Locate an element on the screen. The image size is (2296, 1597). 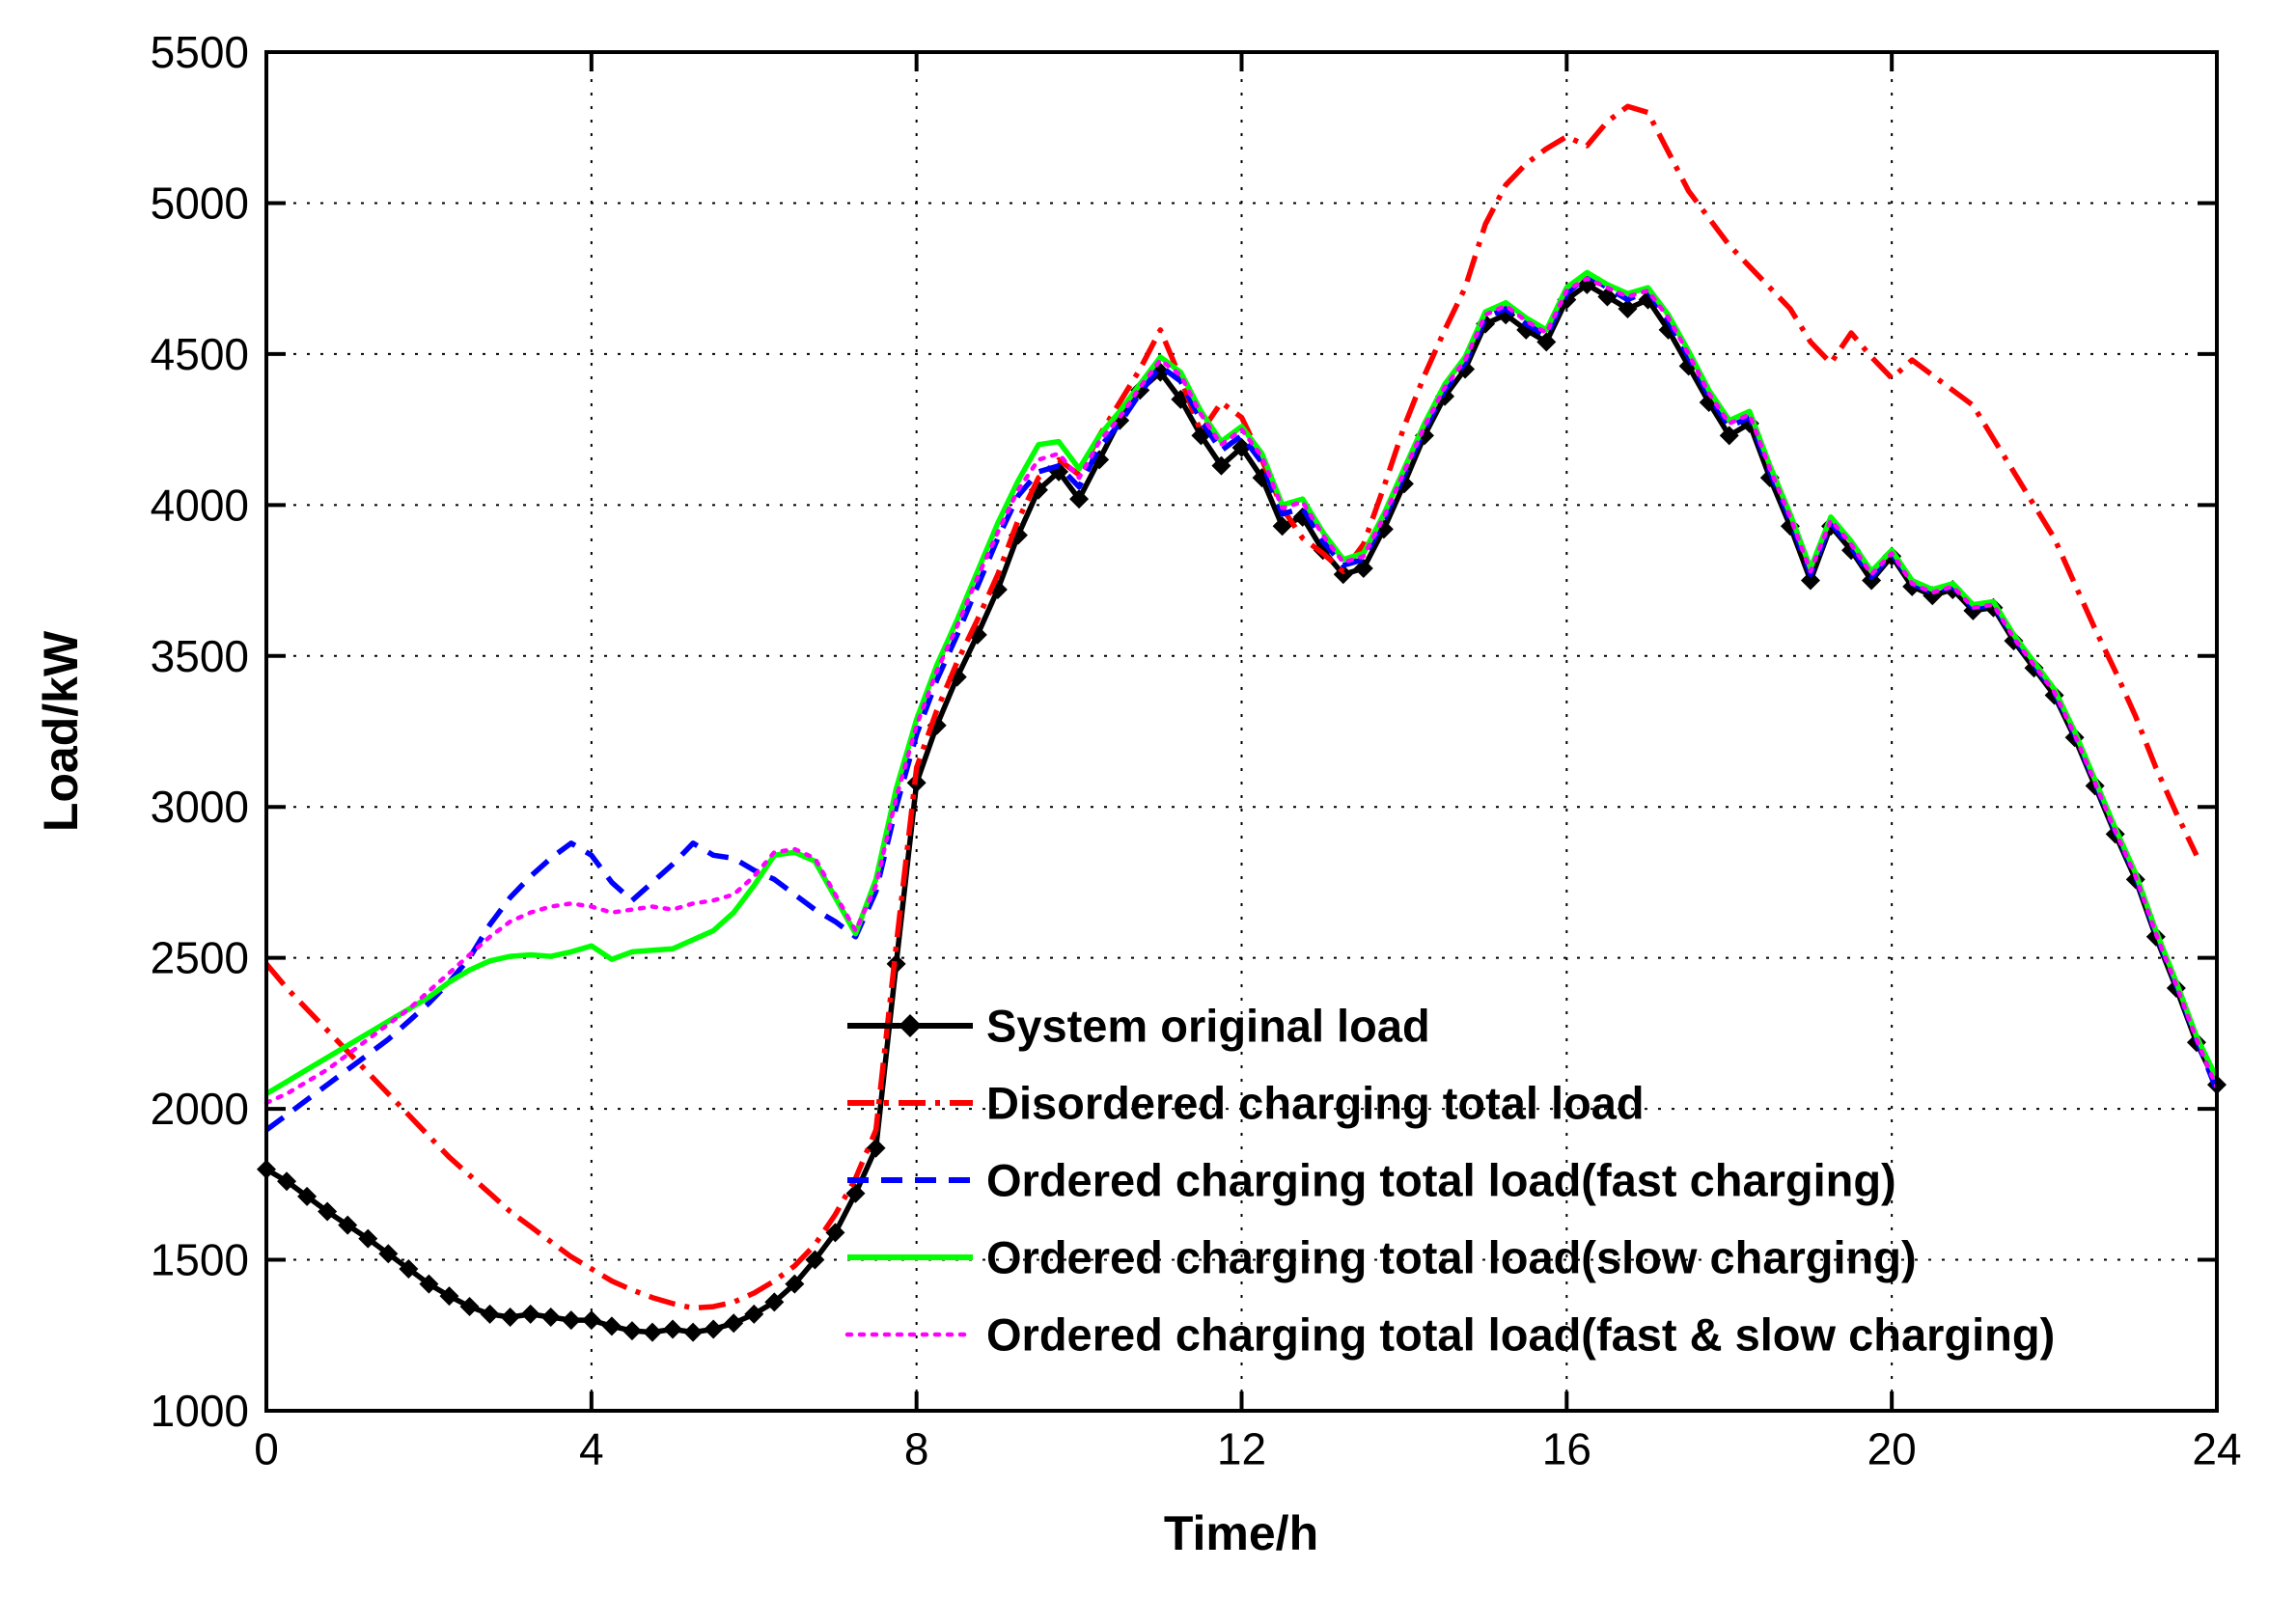
legend-item: System original load is located at coordinates (1138, 1027).